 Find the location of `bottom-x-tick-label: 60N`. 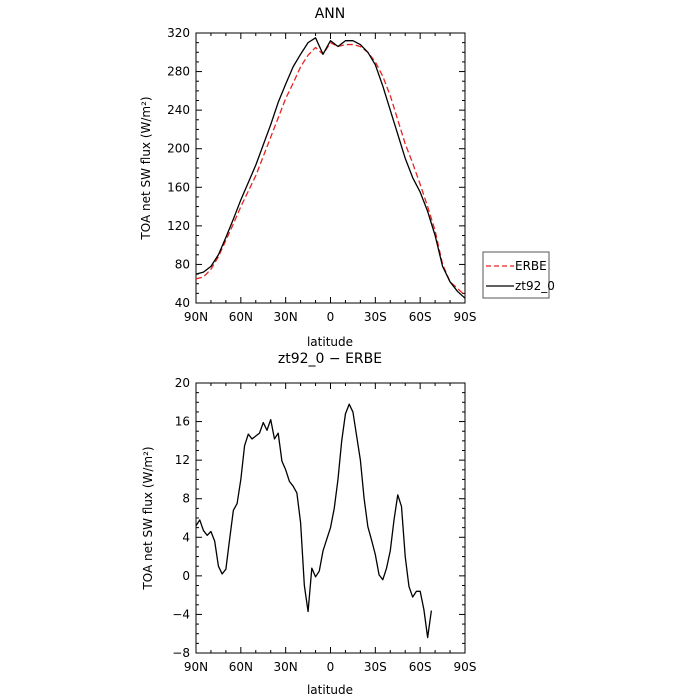

bottom-x-tick-label: 60N is located at coordinates (241, 667).